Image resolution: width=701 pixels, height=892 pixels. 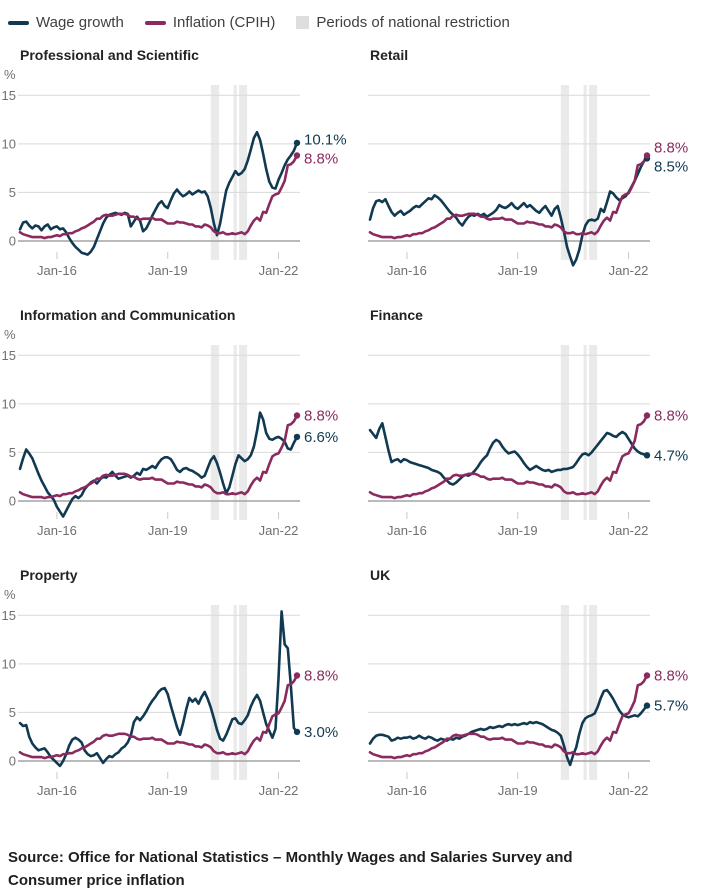 I want to click on svg-text: 4.7%, so click(x=671, y=455).